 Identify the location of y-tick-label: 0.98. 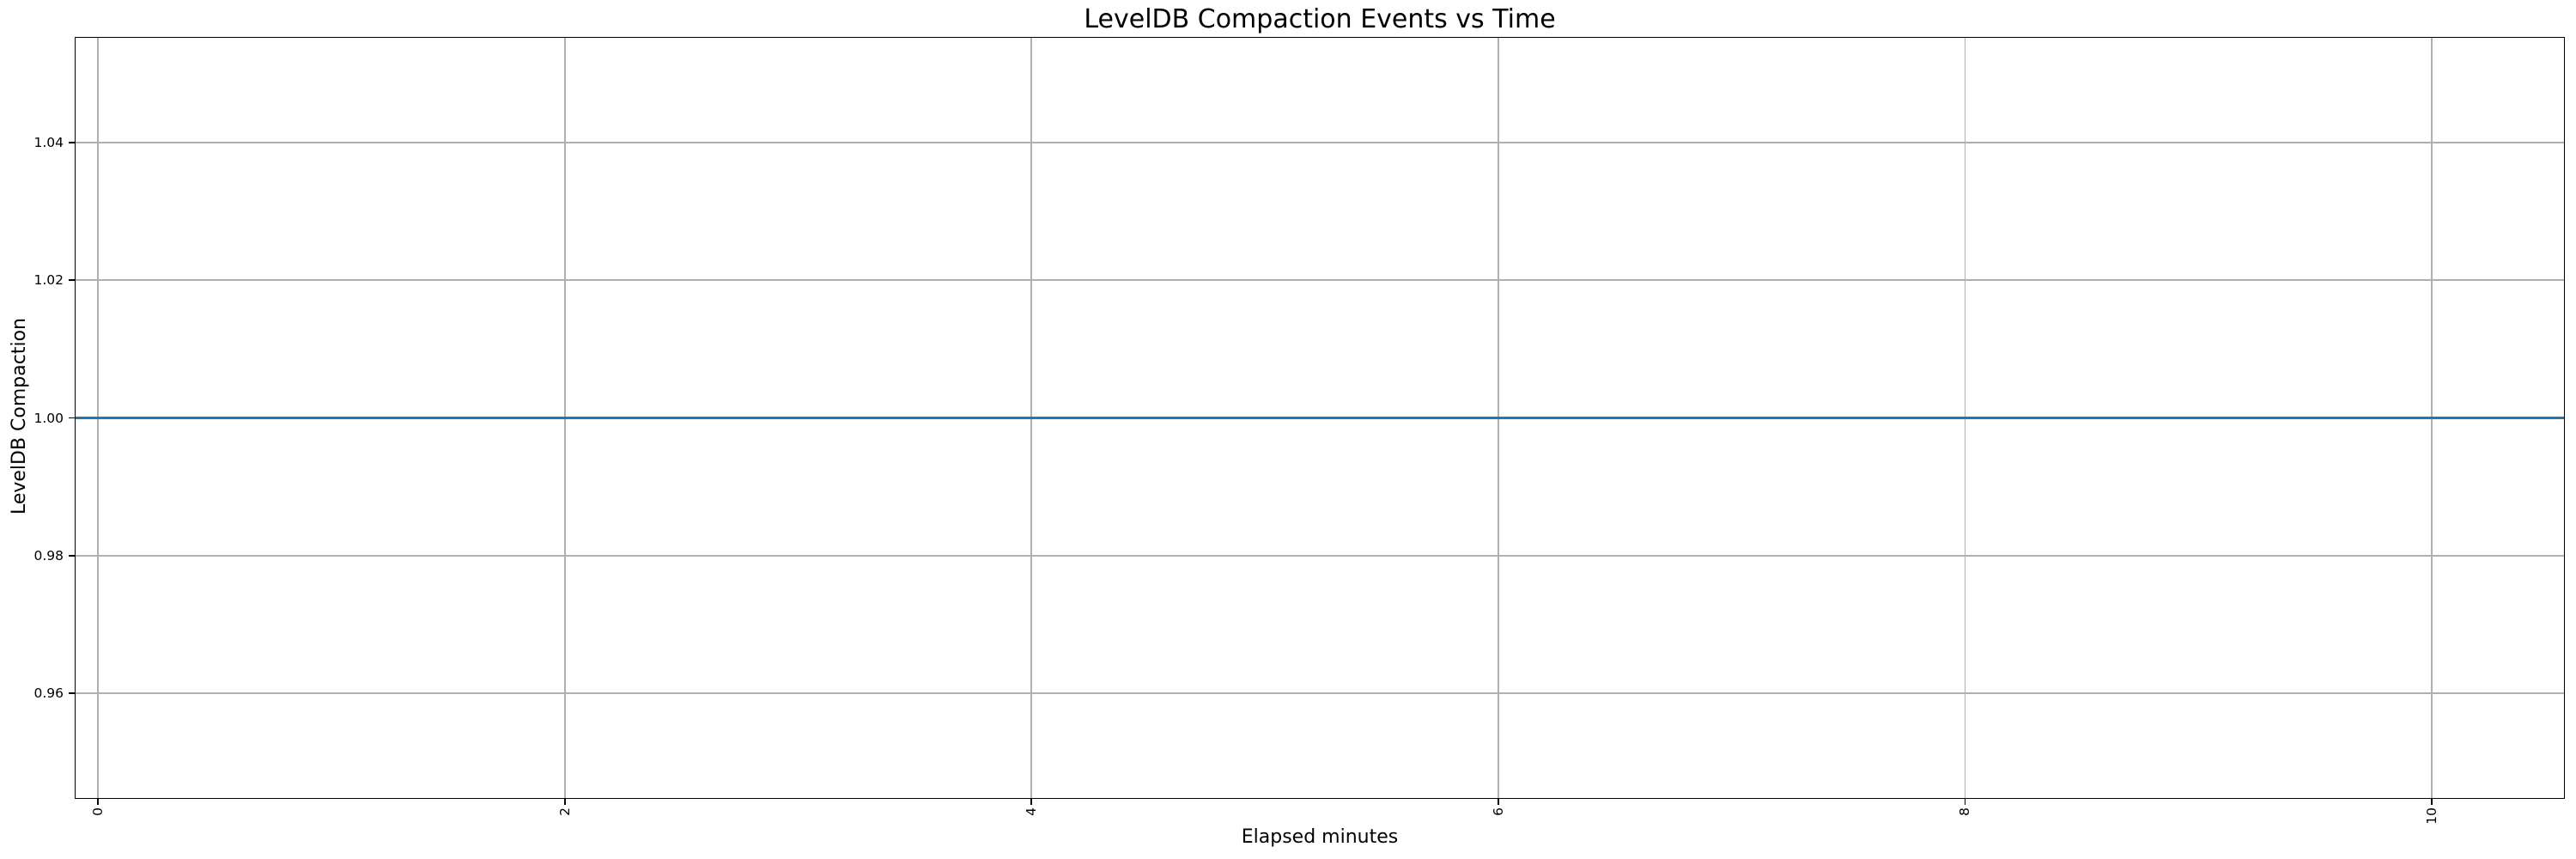
(48, 555).